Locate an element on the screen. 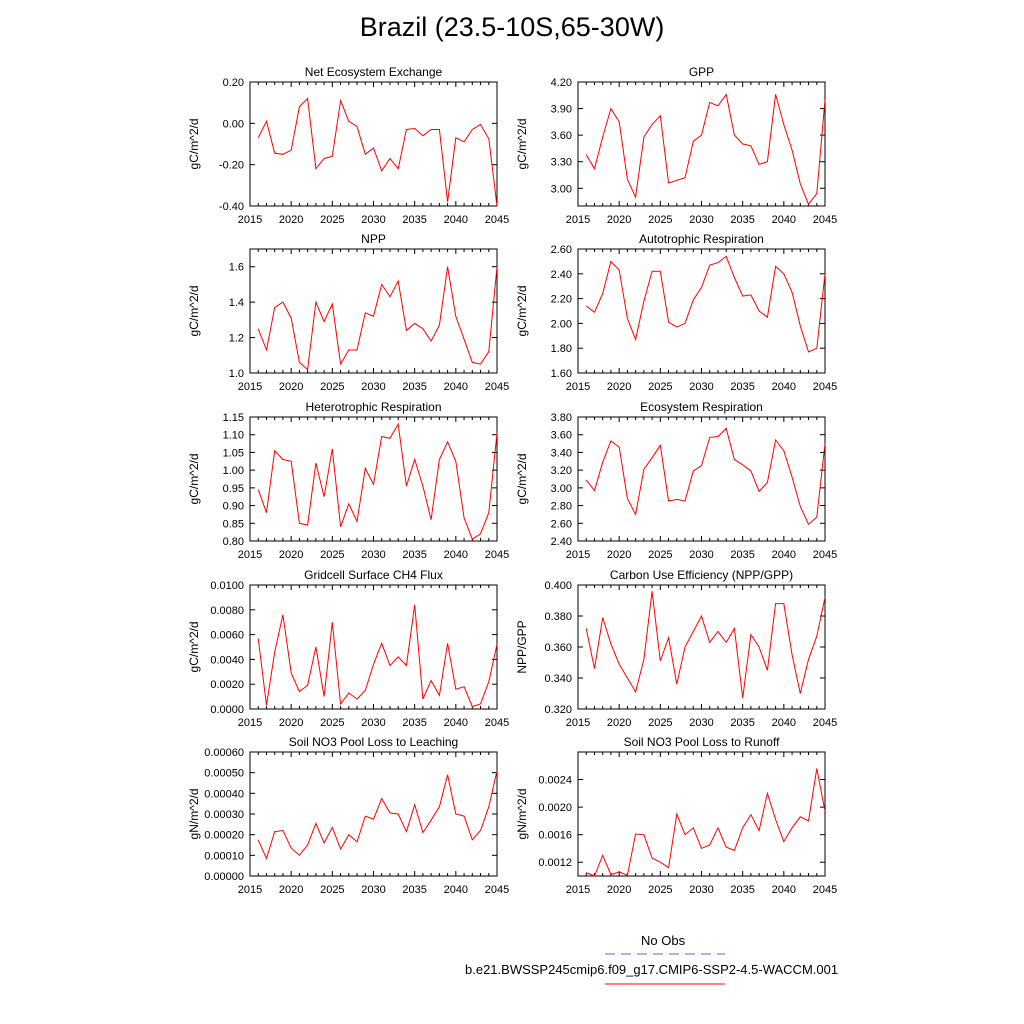 The image size is (1024, 1024). panel-4-ytick-label: 2.20 is located at coordinates (561, 300).